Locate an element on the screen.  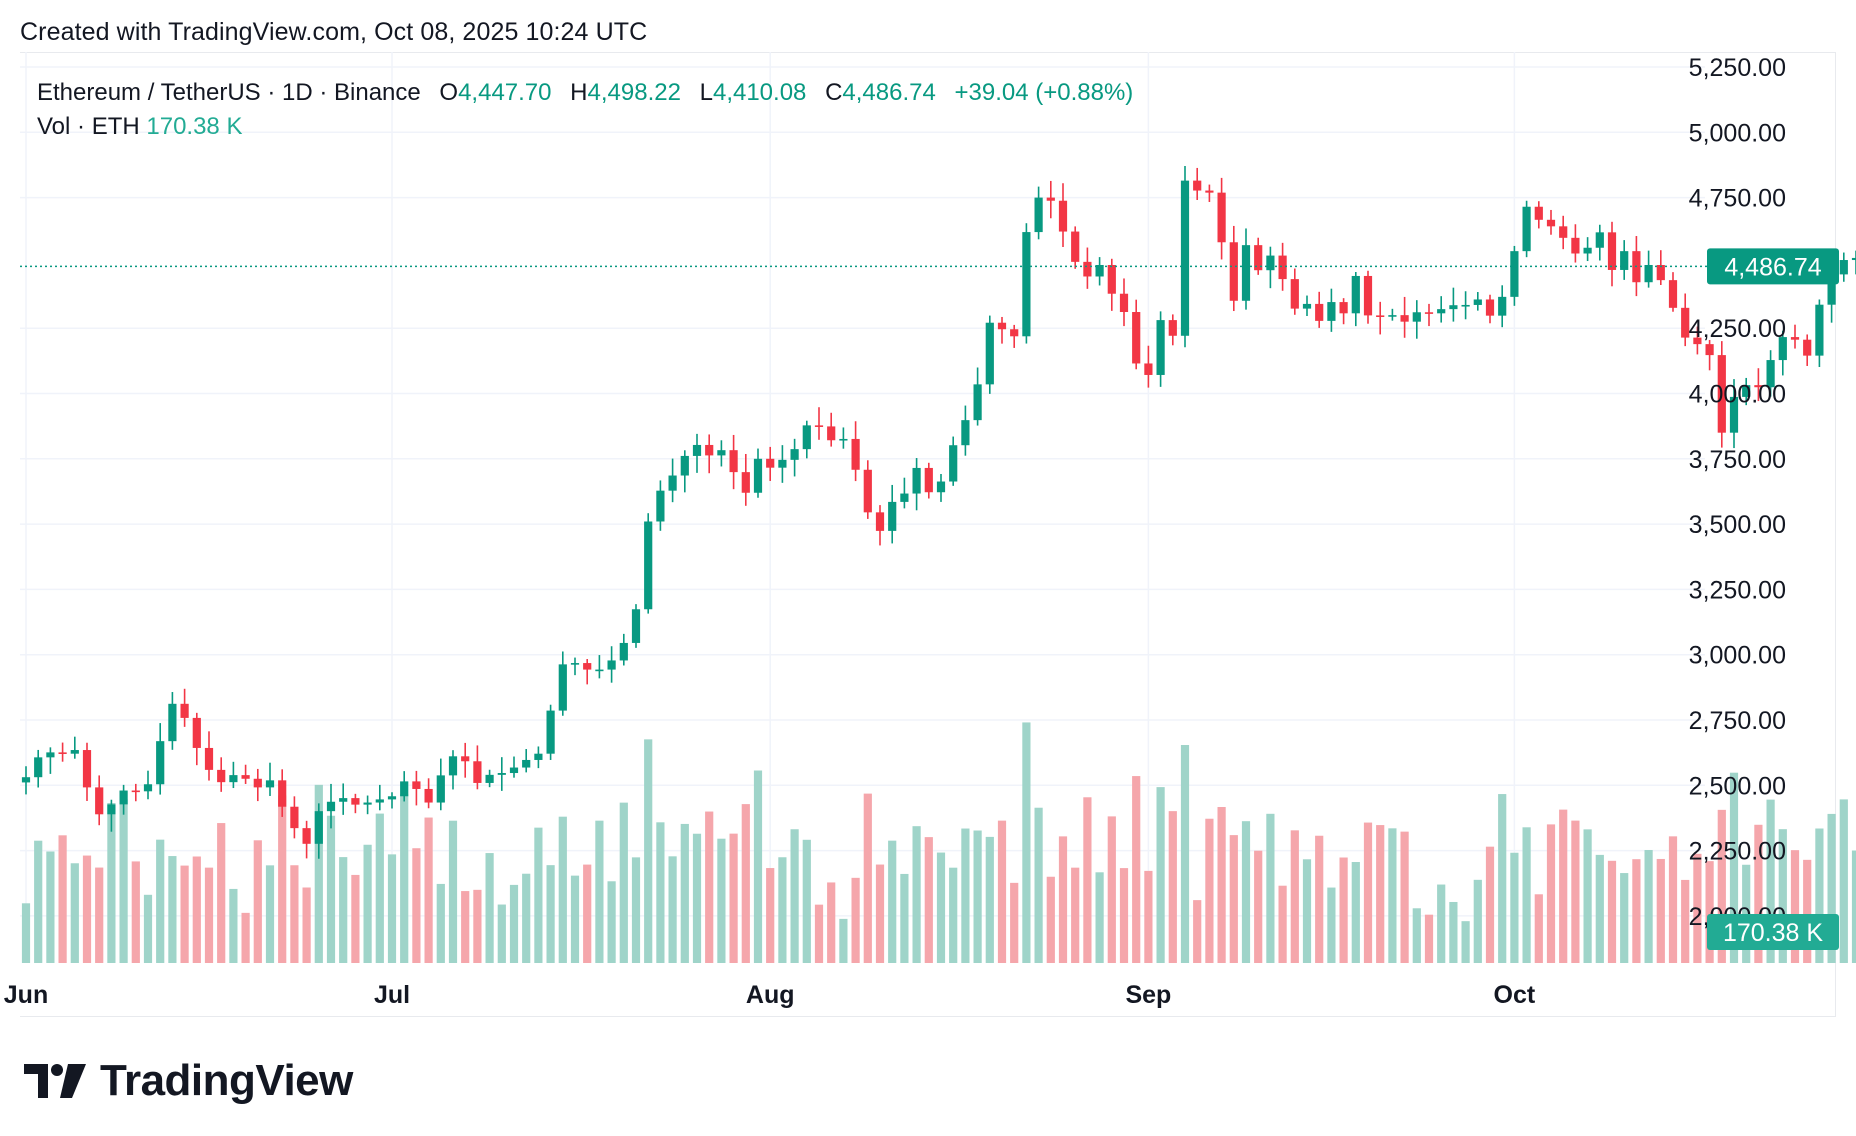
price-tick-label: 3,000.00 is located at coordinates (1737, 656).